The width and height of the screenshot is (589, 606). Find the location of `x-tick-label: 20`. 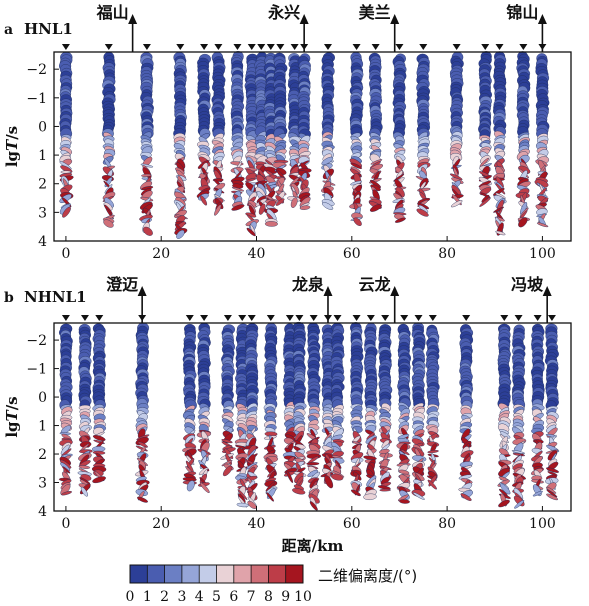

x-tick-label: 20 is located at coordinates (161, 254).